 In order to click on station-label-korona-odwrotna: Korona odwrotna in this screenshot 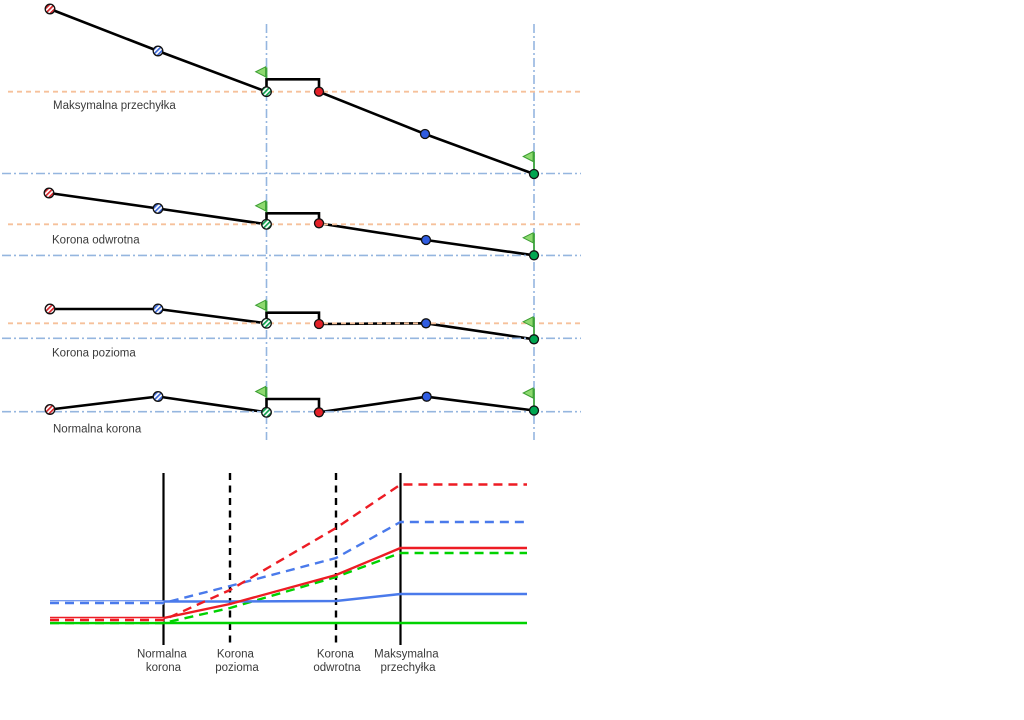, I will do `click(337, 662)`.